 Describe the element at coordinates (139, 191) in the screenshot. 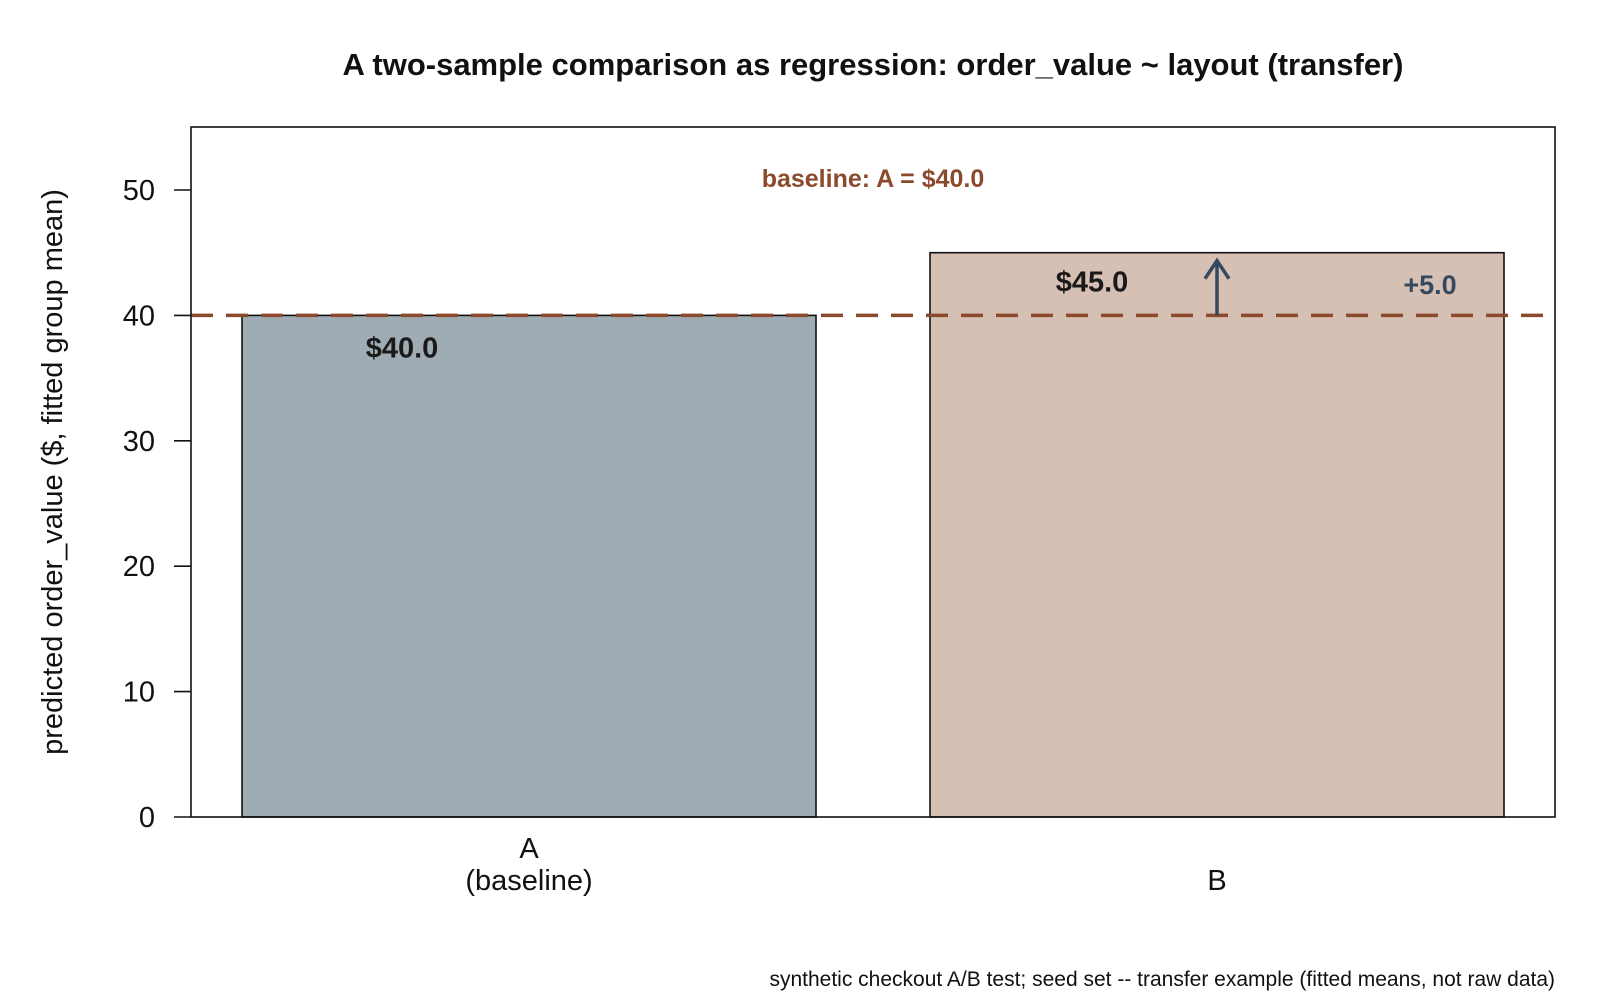

I see `y-tick-label: 50` at that location.